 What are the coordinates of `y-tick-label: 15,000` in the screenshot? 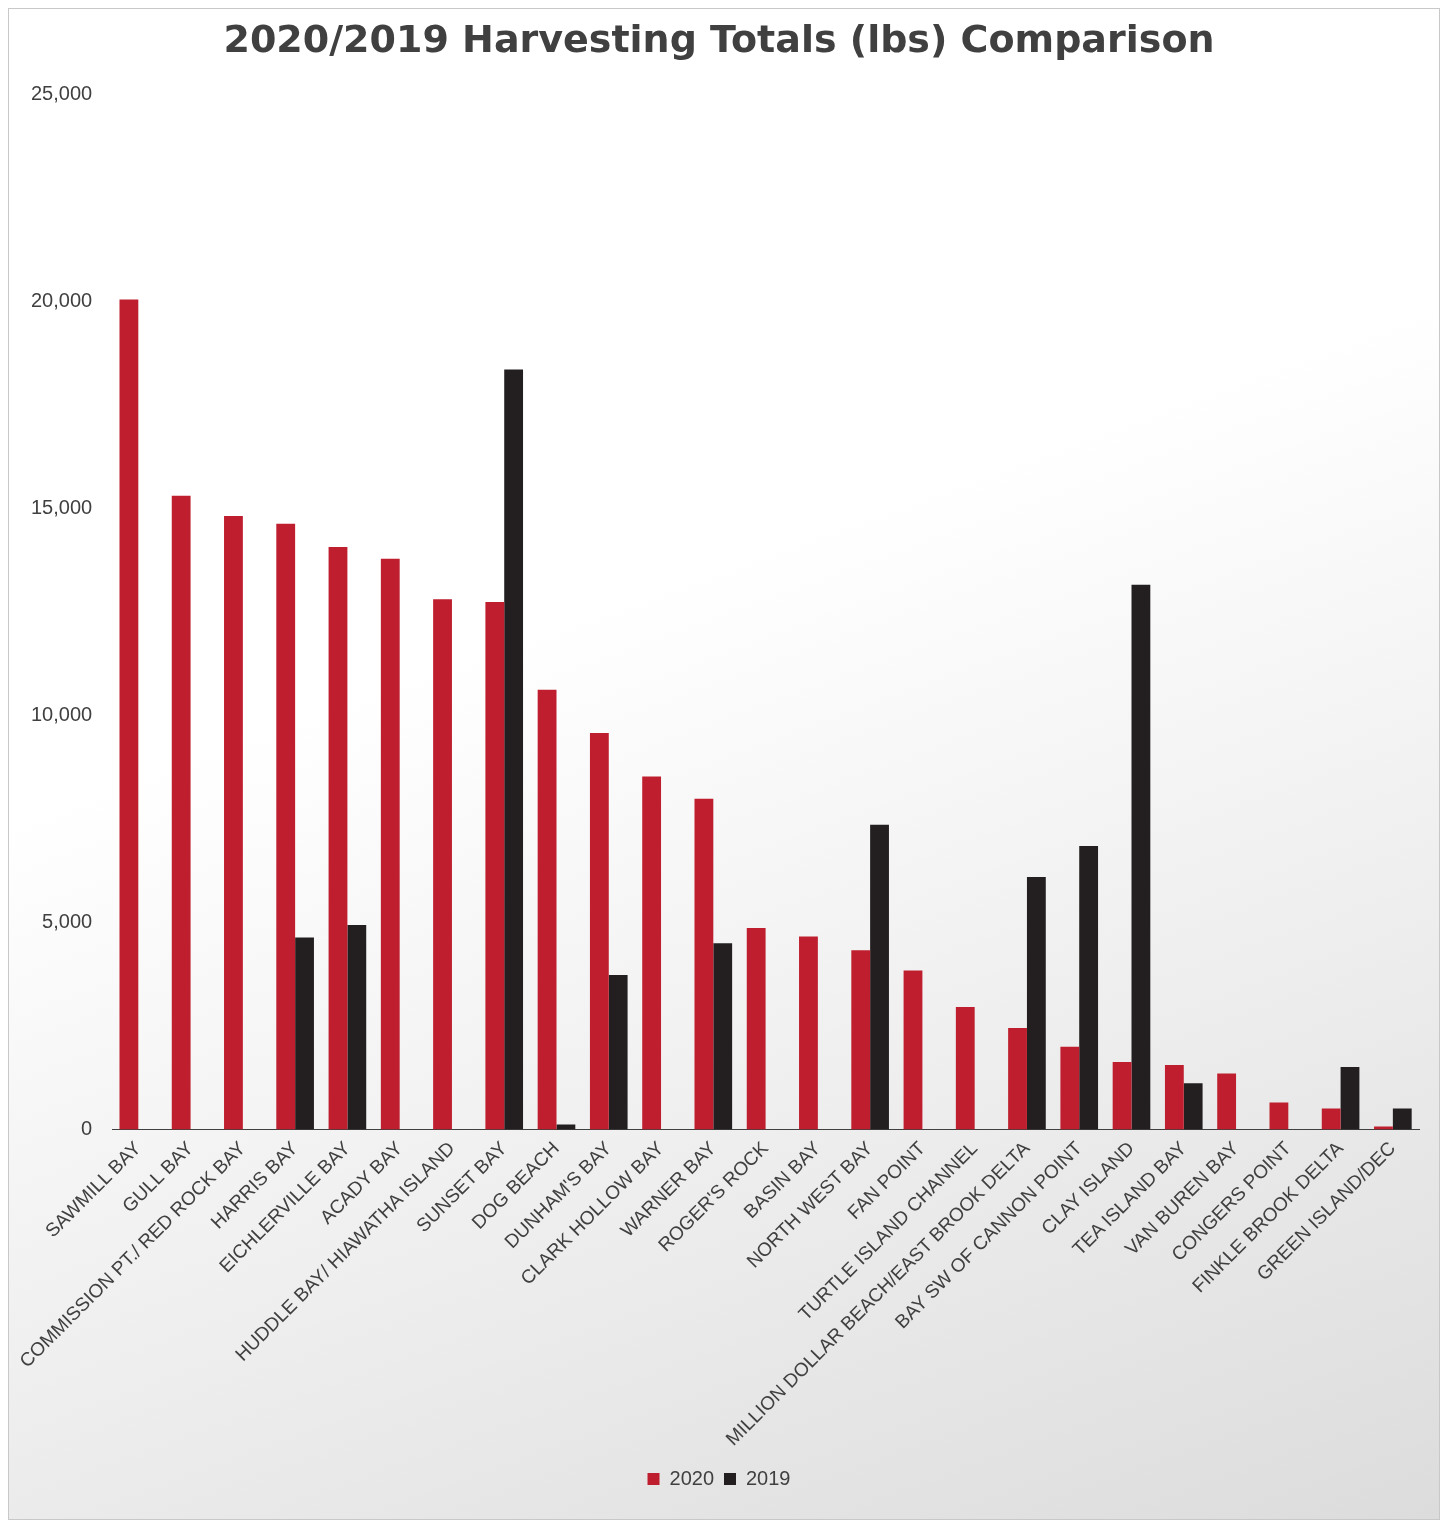 It's located at (62, 507).